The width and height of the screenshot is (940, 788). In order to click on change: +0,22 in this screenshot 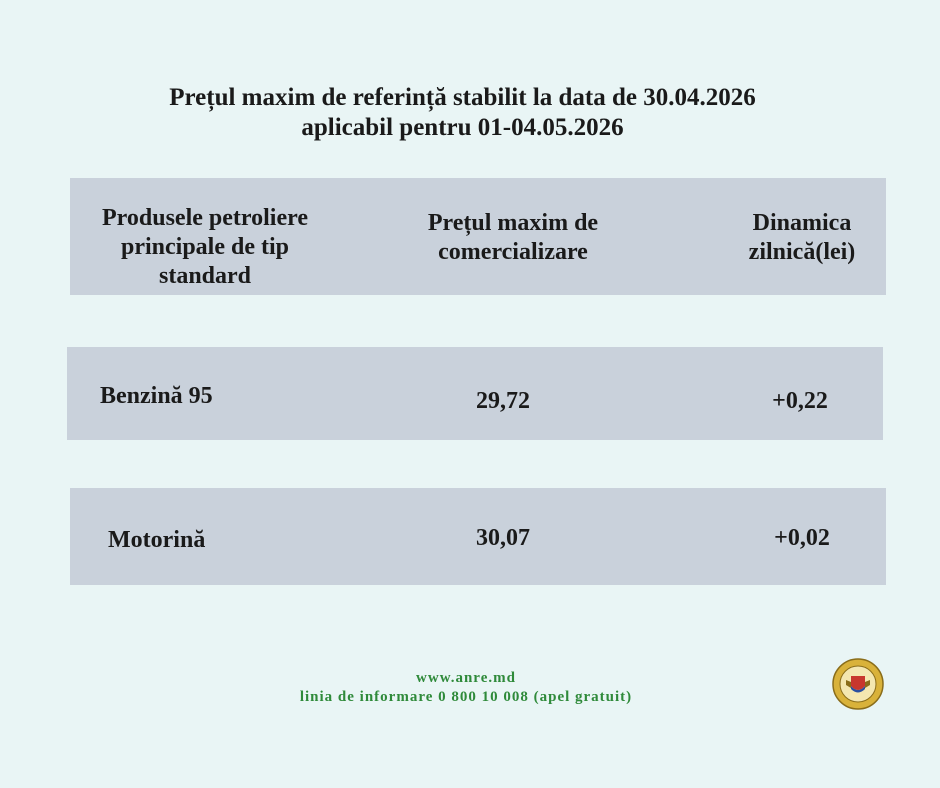, I will do `click(800, 401)`.